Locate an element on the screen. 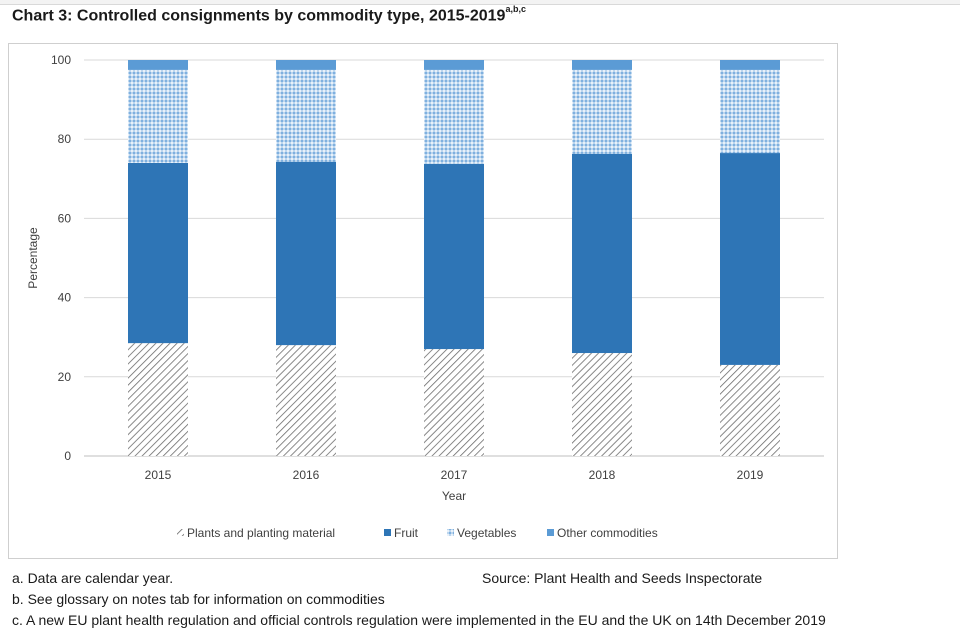 The width and height of the screenshot is (960, 640). bar-plants-and-planting-material-2016 is located at coordinates (306, 400).